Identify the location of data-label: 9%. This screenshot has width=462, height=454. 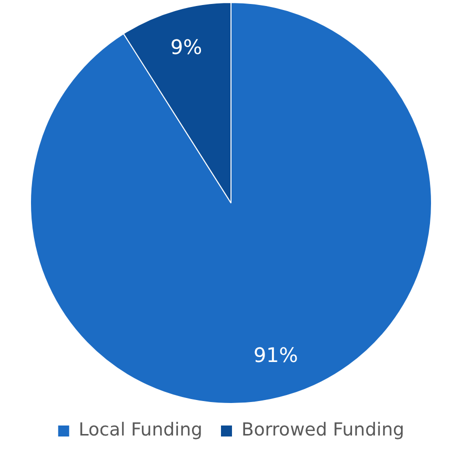
(186, 47).